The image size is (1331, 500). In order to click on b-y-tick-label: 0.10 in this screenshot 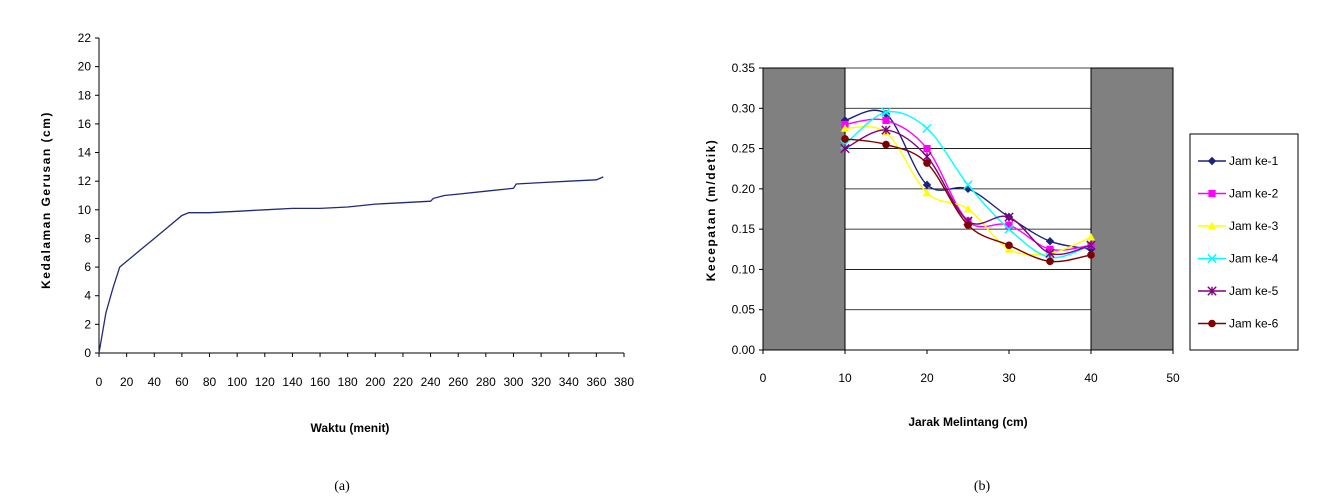, I will do `click(744, 269)`.